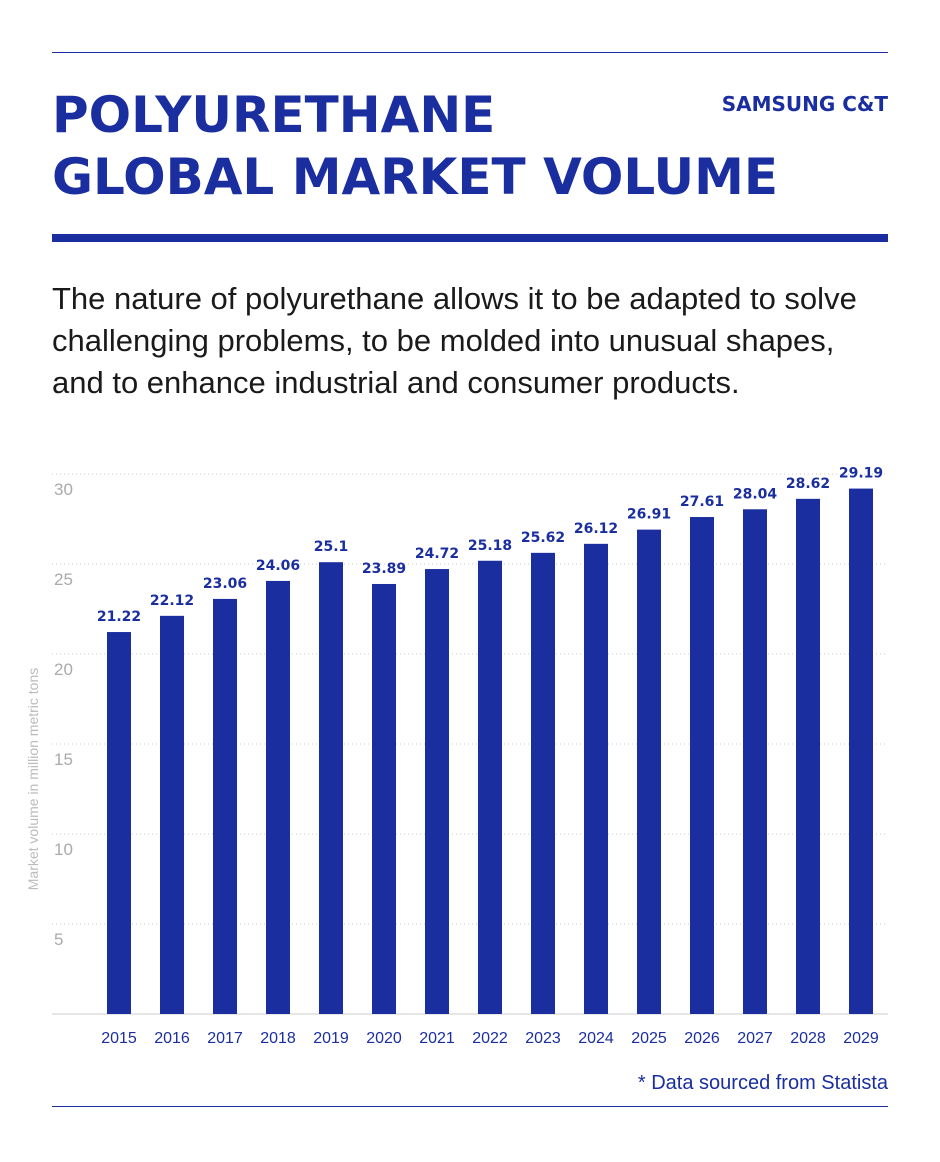  What do you see at coordinates (861, 474) in the screenshot?
I see `data-label: 29.19` at bounding box center [861, 474].